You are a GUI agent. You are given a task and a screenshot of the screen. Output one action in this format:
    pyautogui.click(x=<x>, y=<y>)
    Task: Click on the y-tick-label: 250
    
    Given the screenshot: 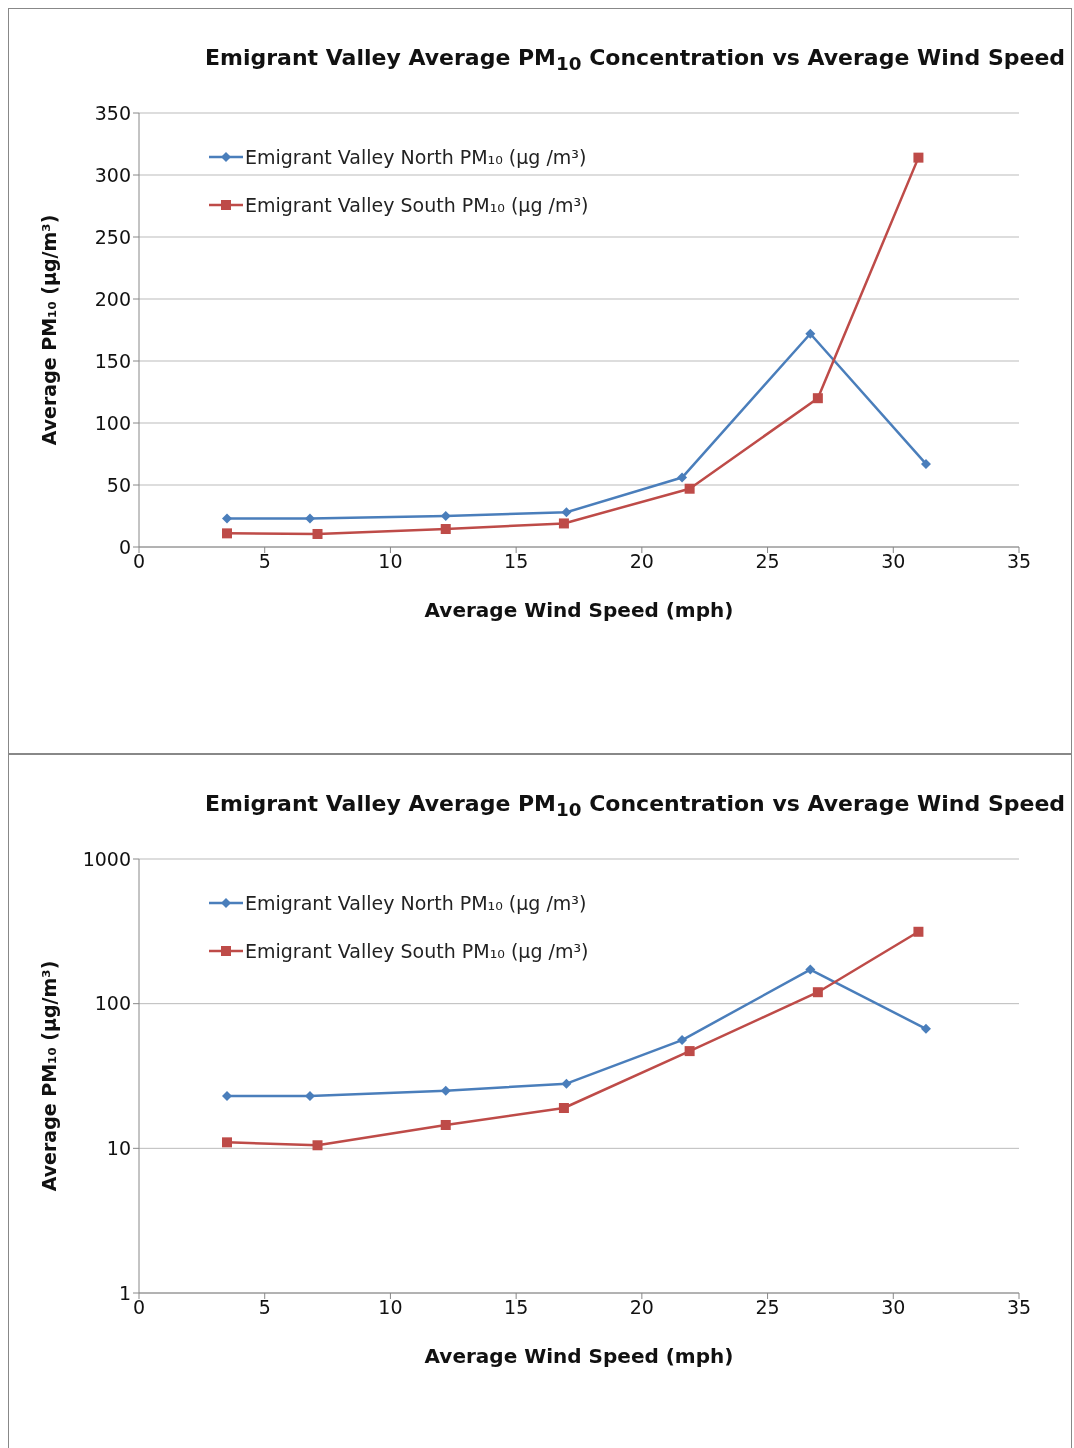 What is the action you would take?
    pyautogui.click(x=112, y=236)
    